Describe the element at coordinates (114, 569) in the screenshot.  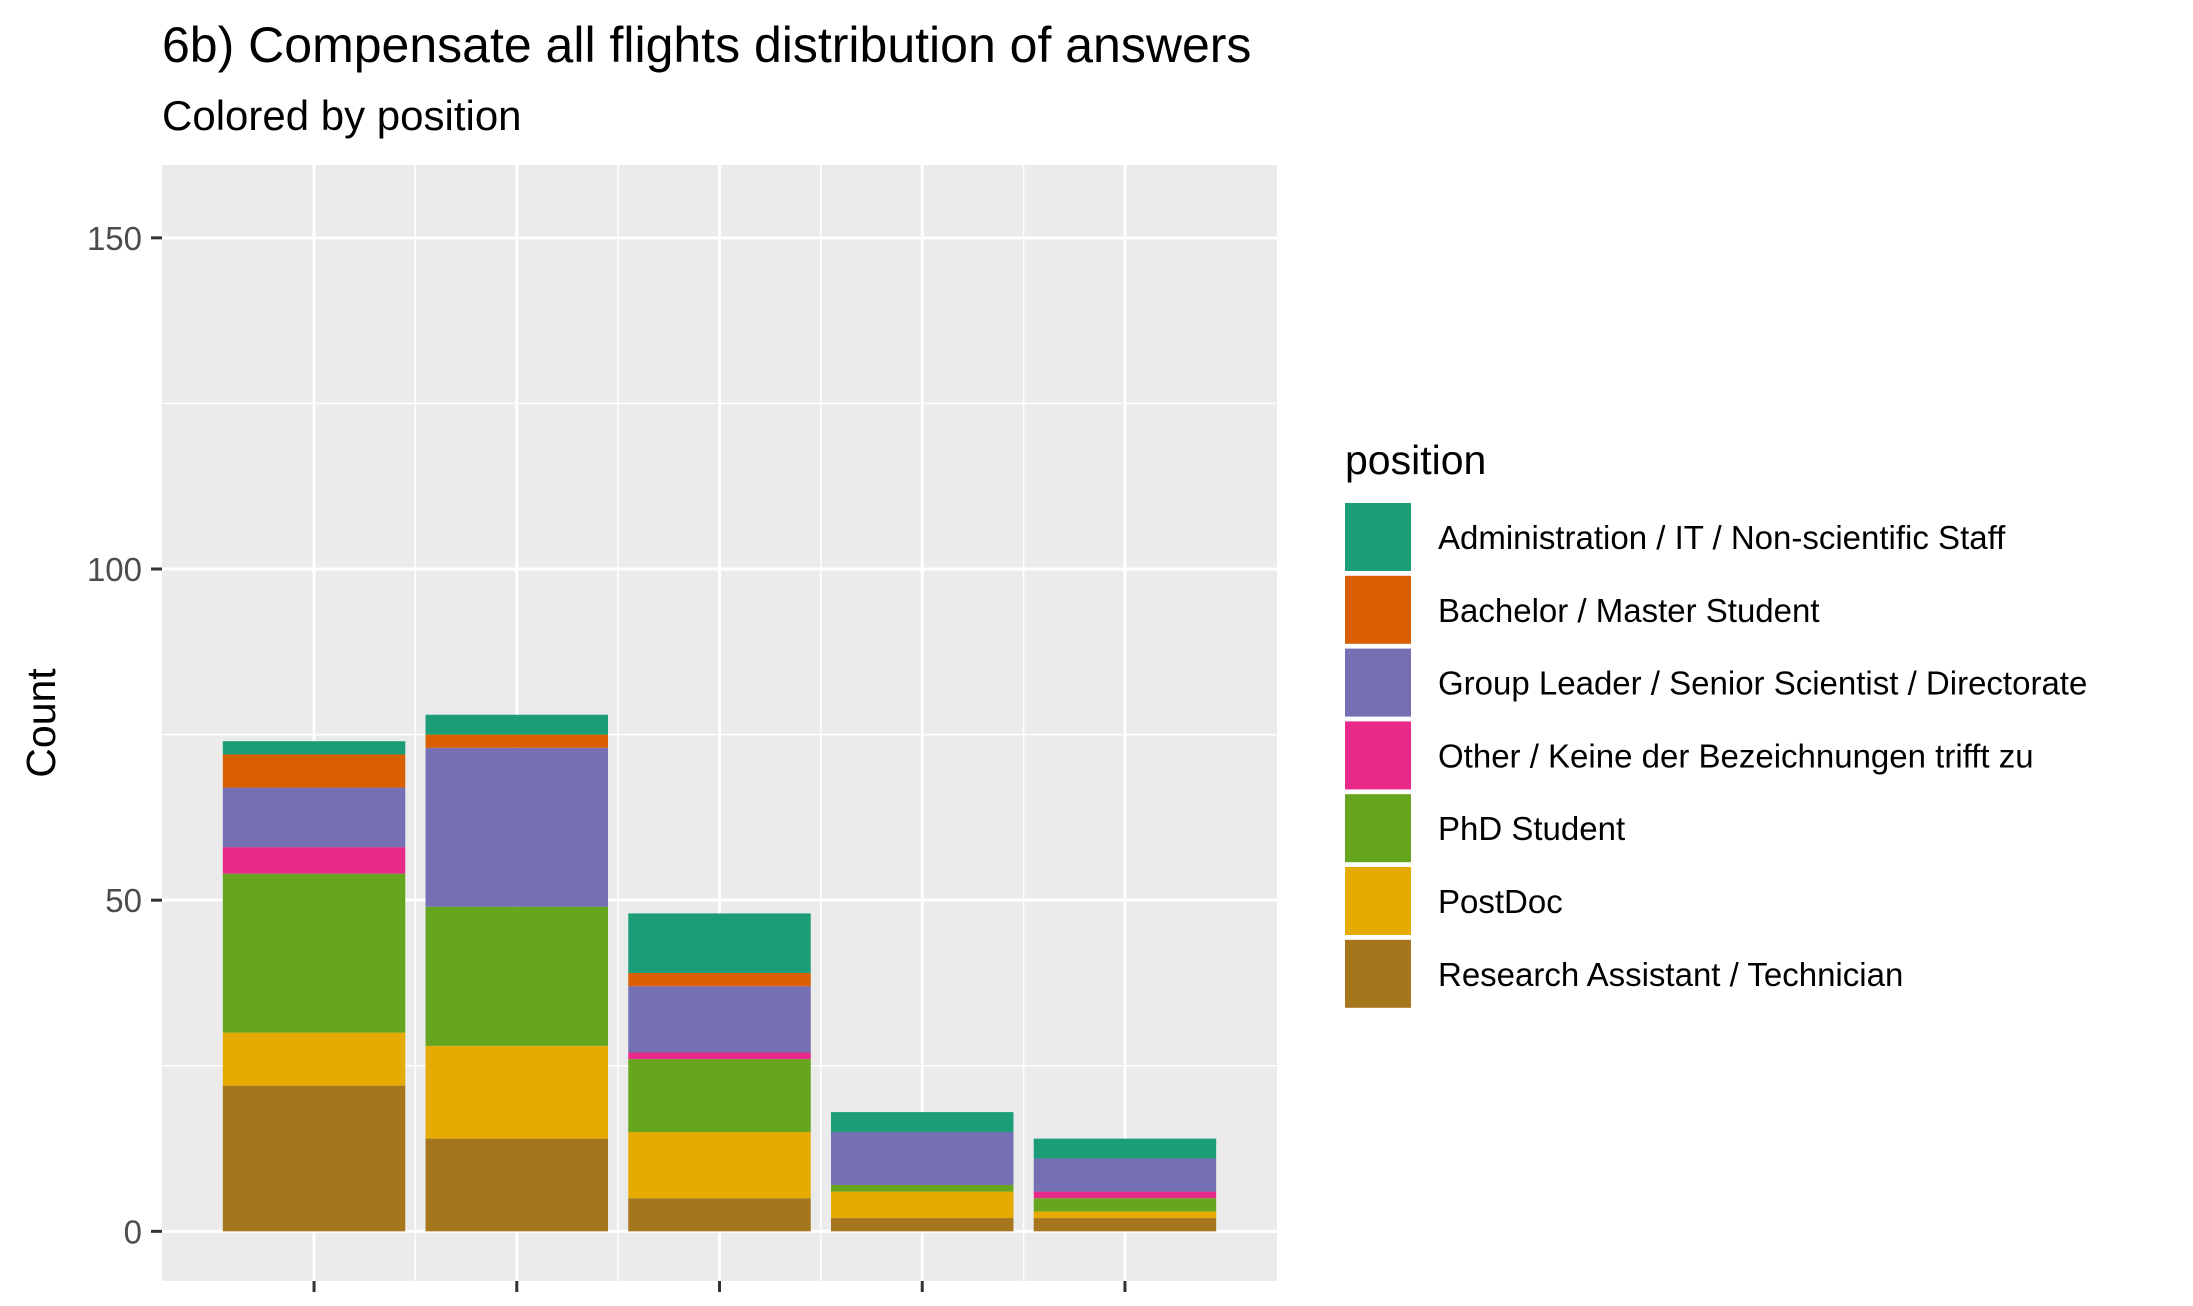
I see `y-tick-label: 100` at that location.